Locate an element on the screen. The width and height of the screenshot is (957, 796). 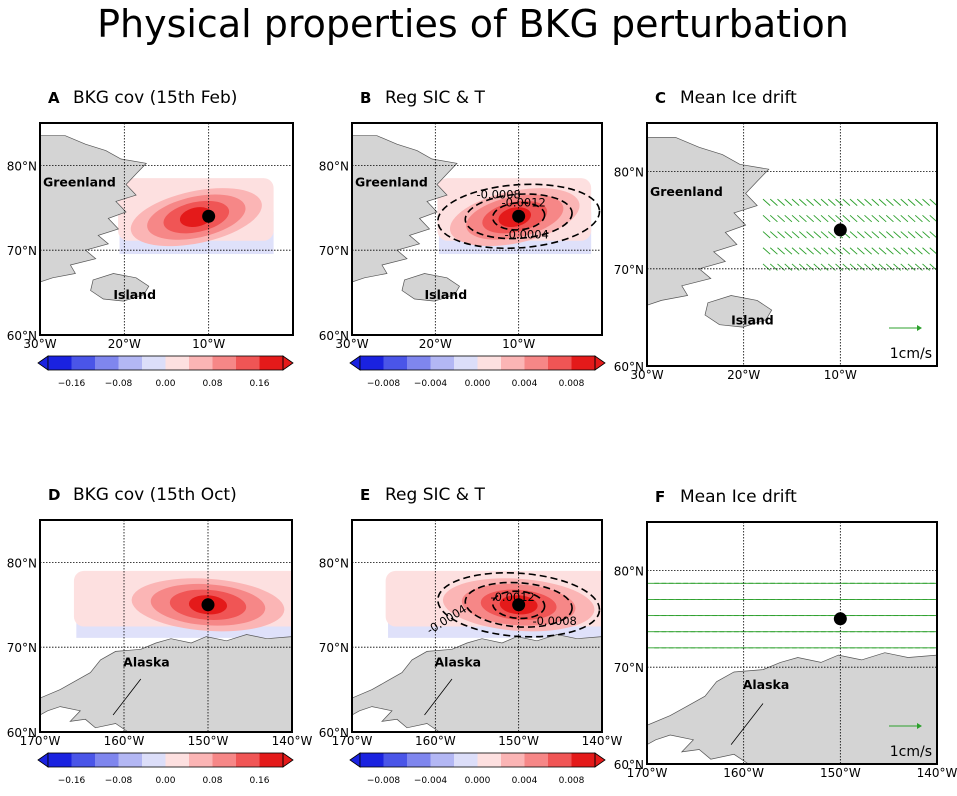
panel-letter: A is located at coordinates (54, 98).